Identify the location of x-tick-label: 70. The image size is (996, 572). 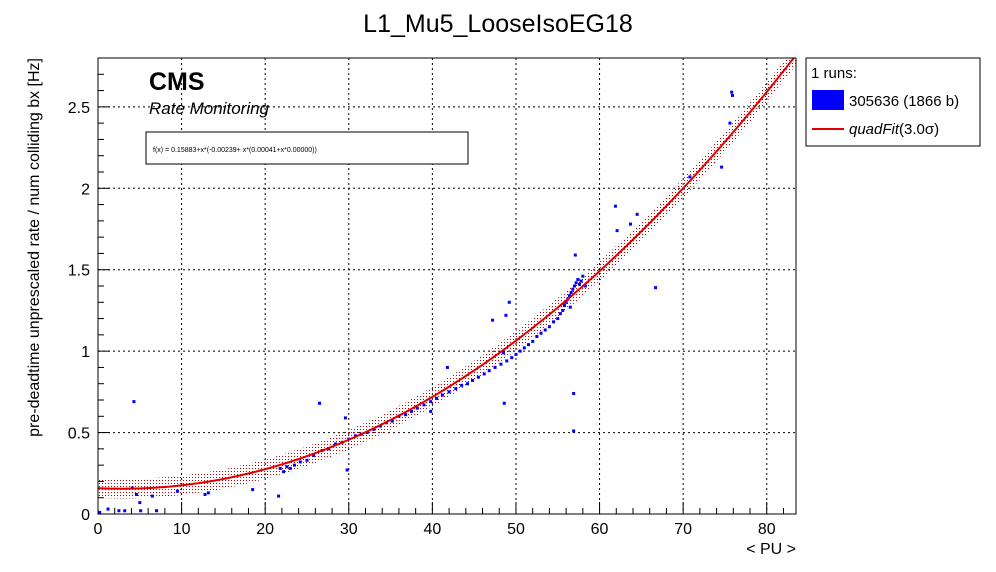
(683, 529).